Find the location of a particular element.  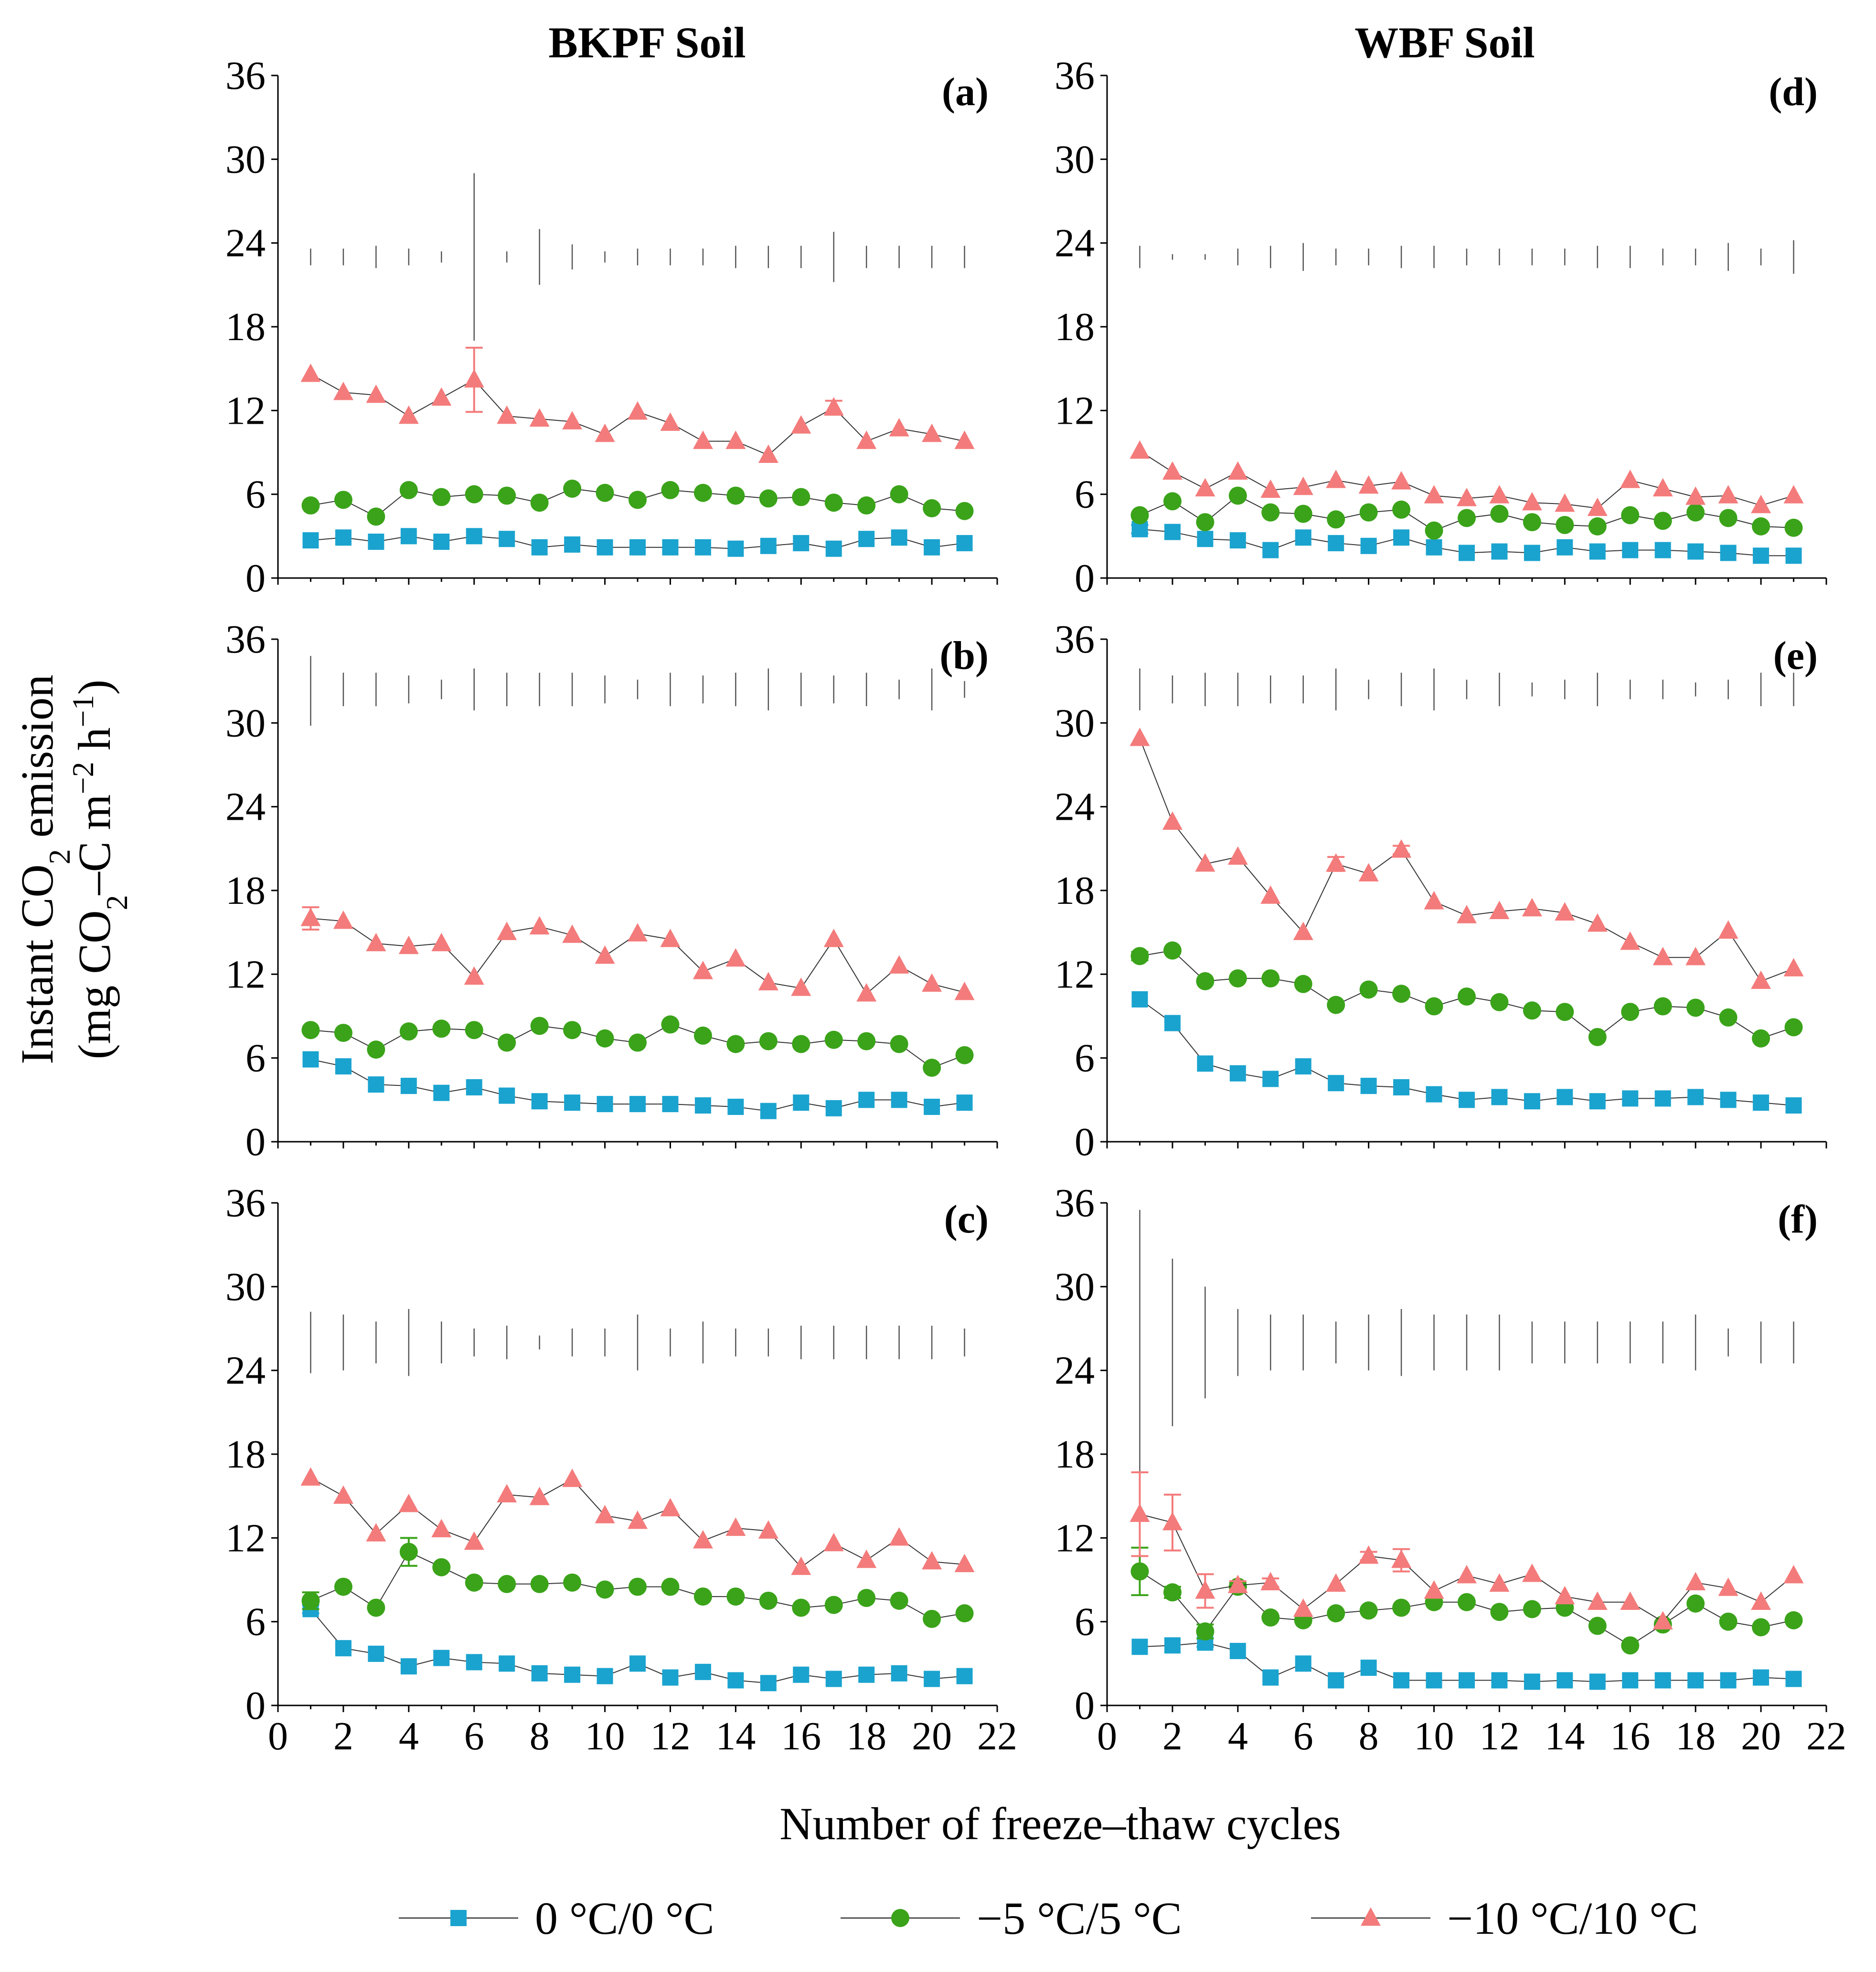

legend: 0 °C/0 °C −5 °C/5 °C −10 °C/10 °C is located at coordinates (1048, 1918).